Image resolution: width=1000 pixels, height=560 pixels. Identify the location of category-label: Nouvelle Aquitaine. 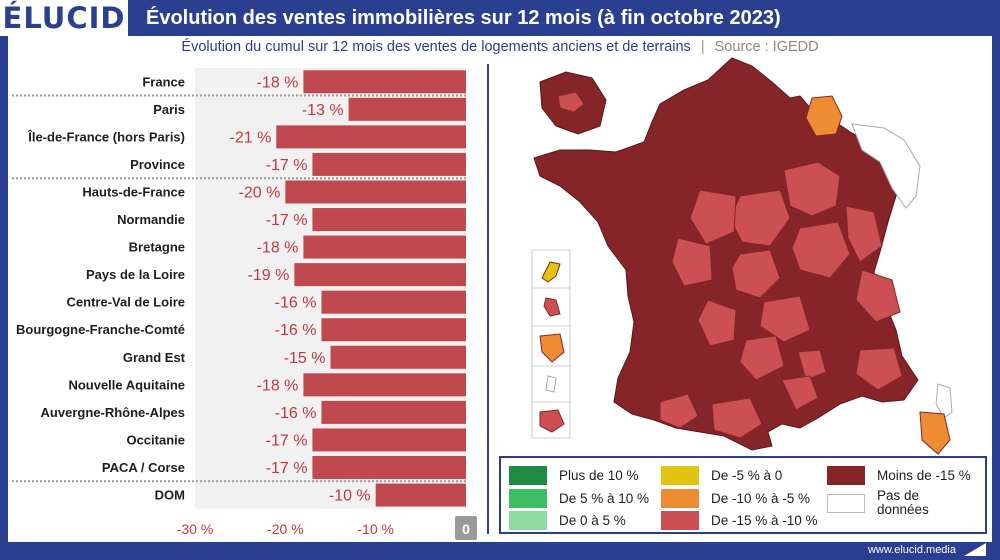
(126, 384).